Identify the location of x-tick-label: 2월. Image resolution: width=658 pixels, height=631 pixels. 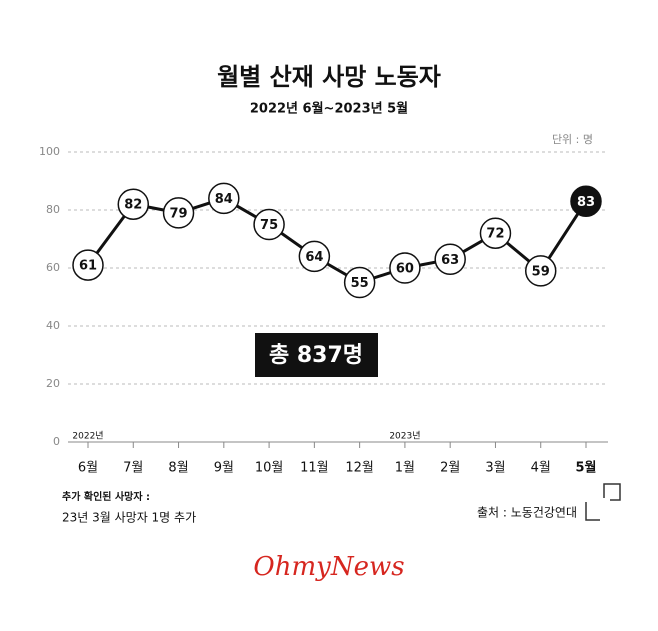
(450, 468).